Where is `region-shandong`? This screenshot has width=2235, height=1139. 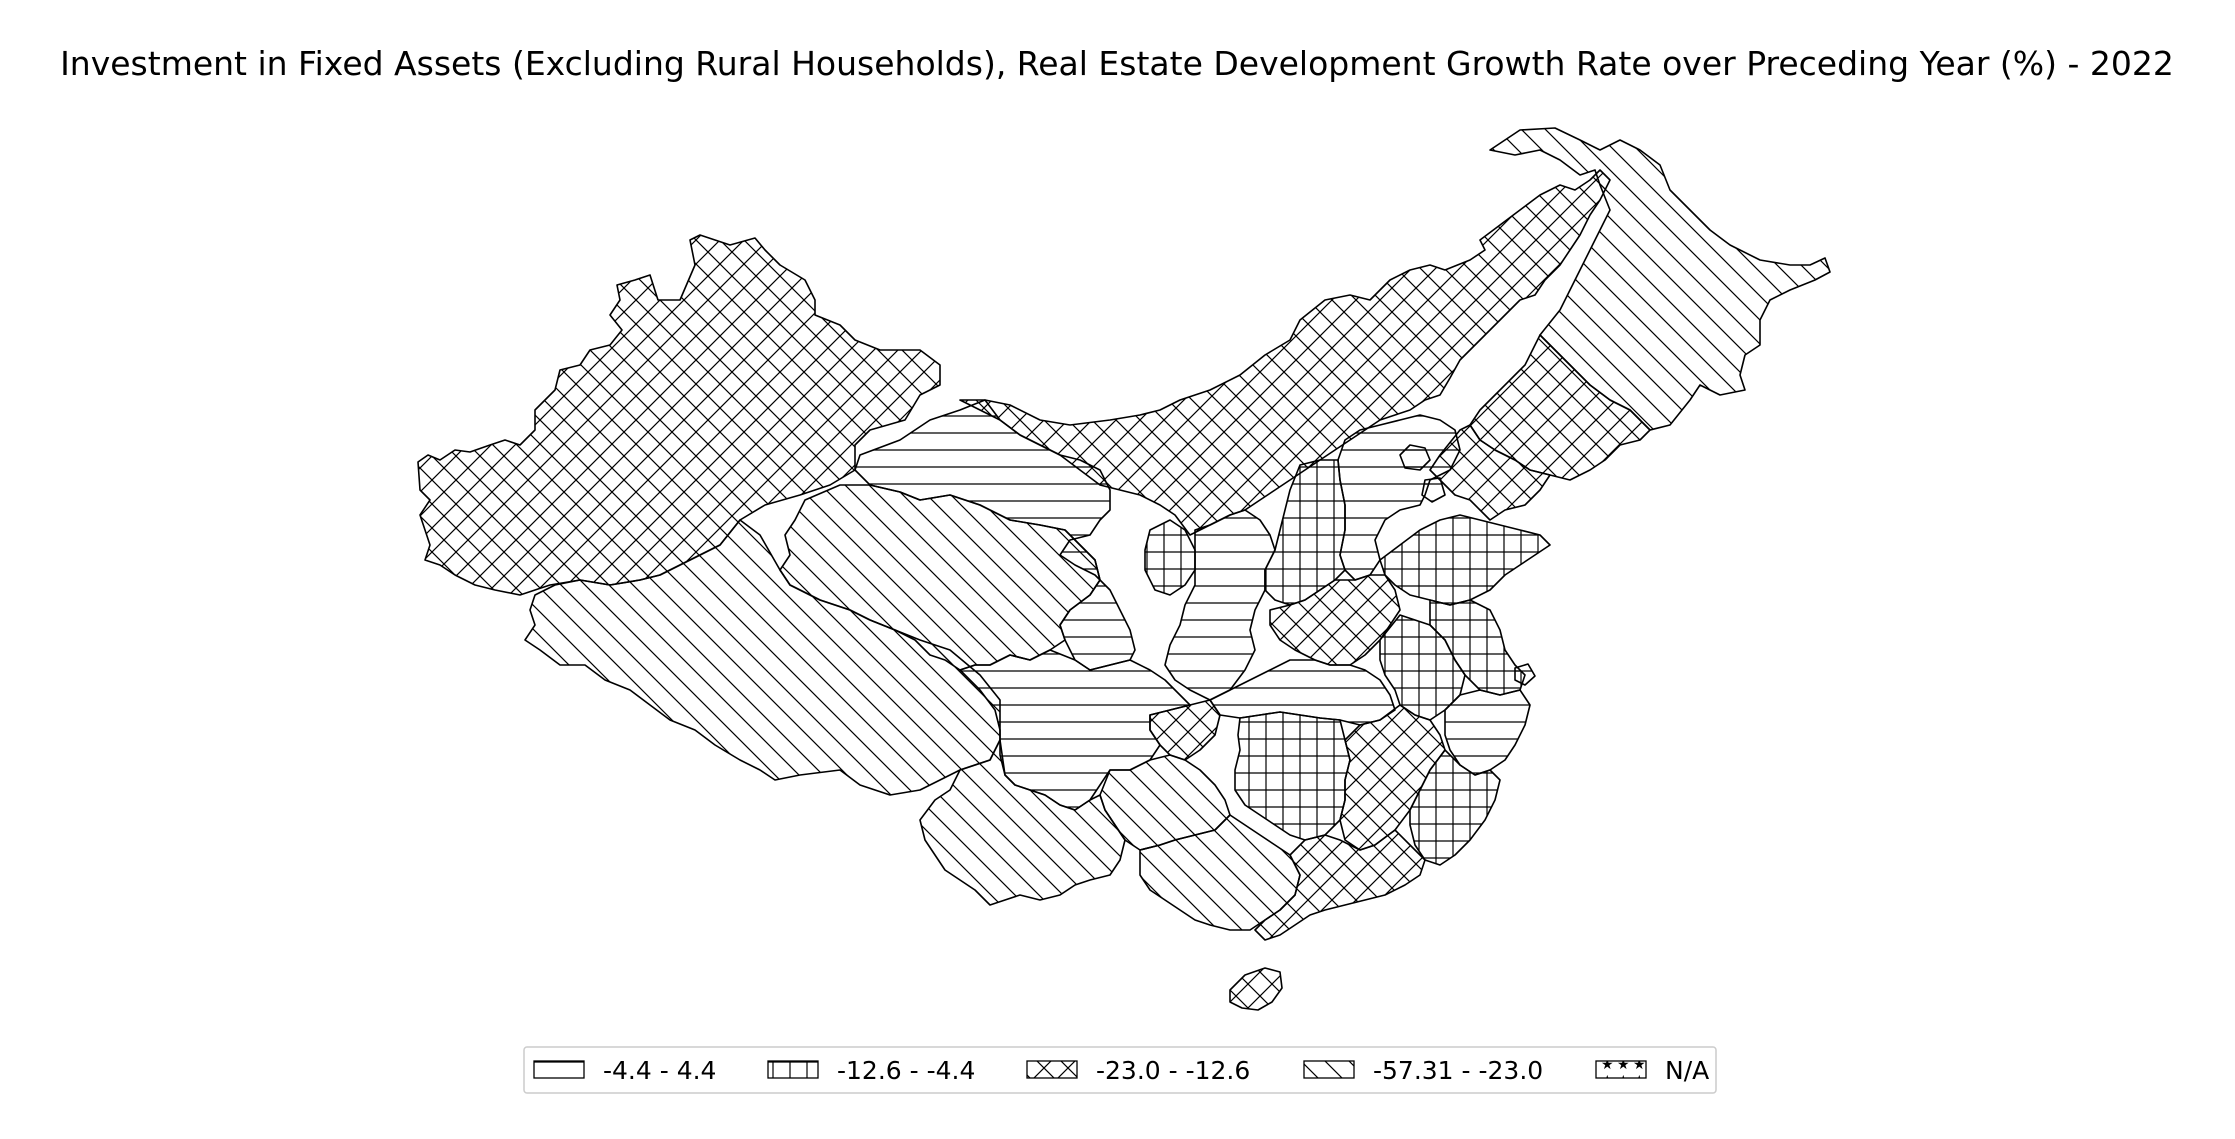 region-shandong is located at coordinates (1465, 560).